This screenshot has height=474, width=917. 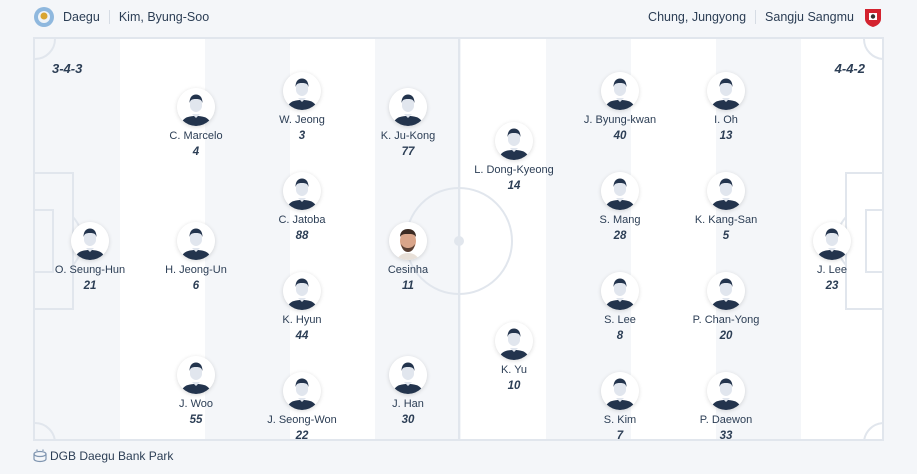 I want to click on home-coach-name: Kim, Byung-Soo, so click(x=164, y=17).